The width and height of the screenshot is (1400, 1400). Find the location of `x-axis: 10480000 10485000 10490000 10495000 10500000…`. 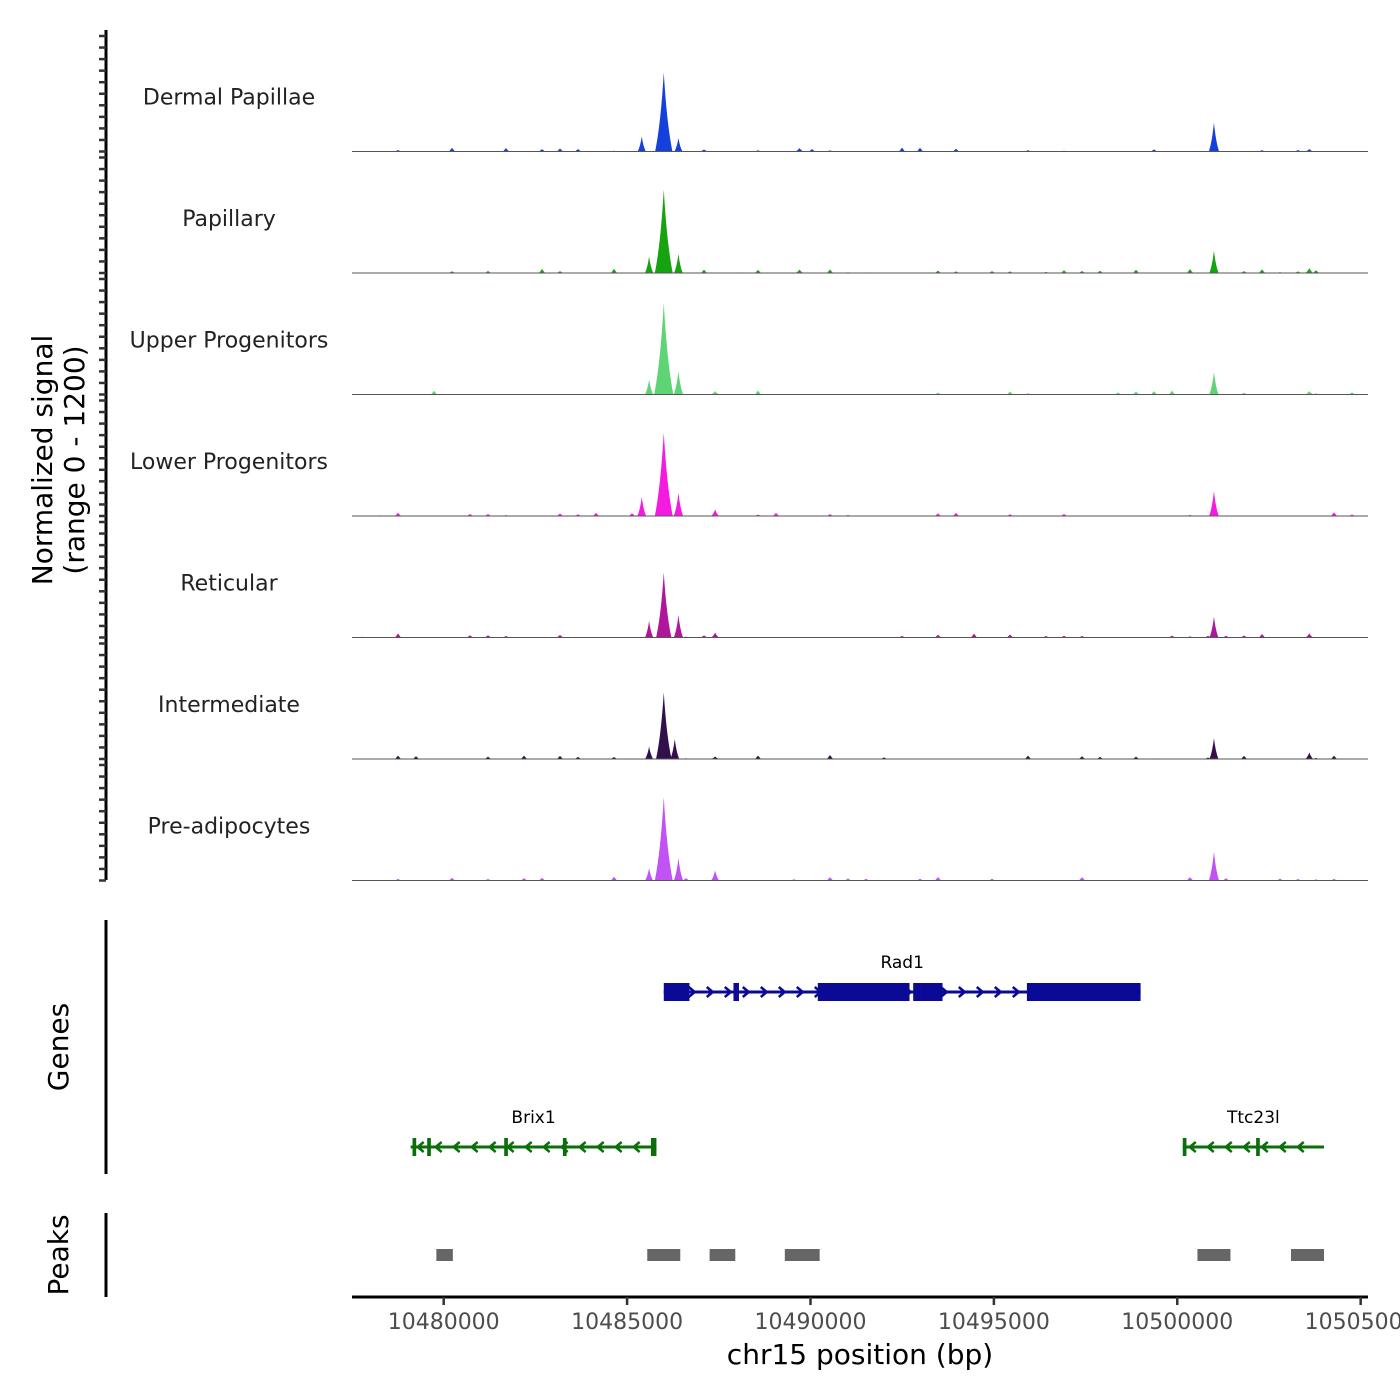

x-axis: 10480000 10485000 10490000 10495000 10500000… is located at coordinates (876, 1315).